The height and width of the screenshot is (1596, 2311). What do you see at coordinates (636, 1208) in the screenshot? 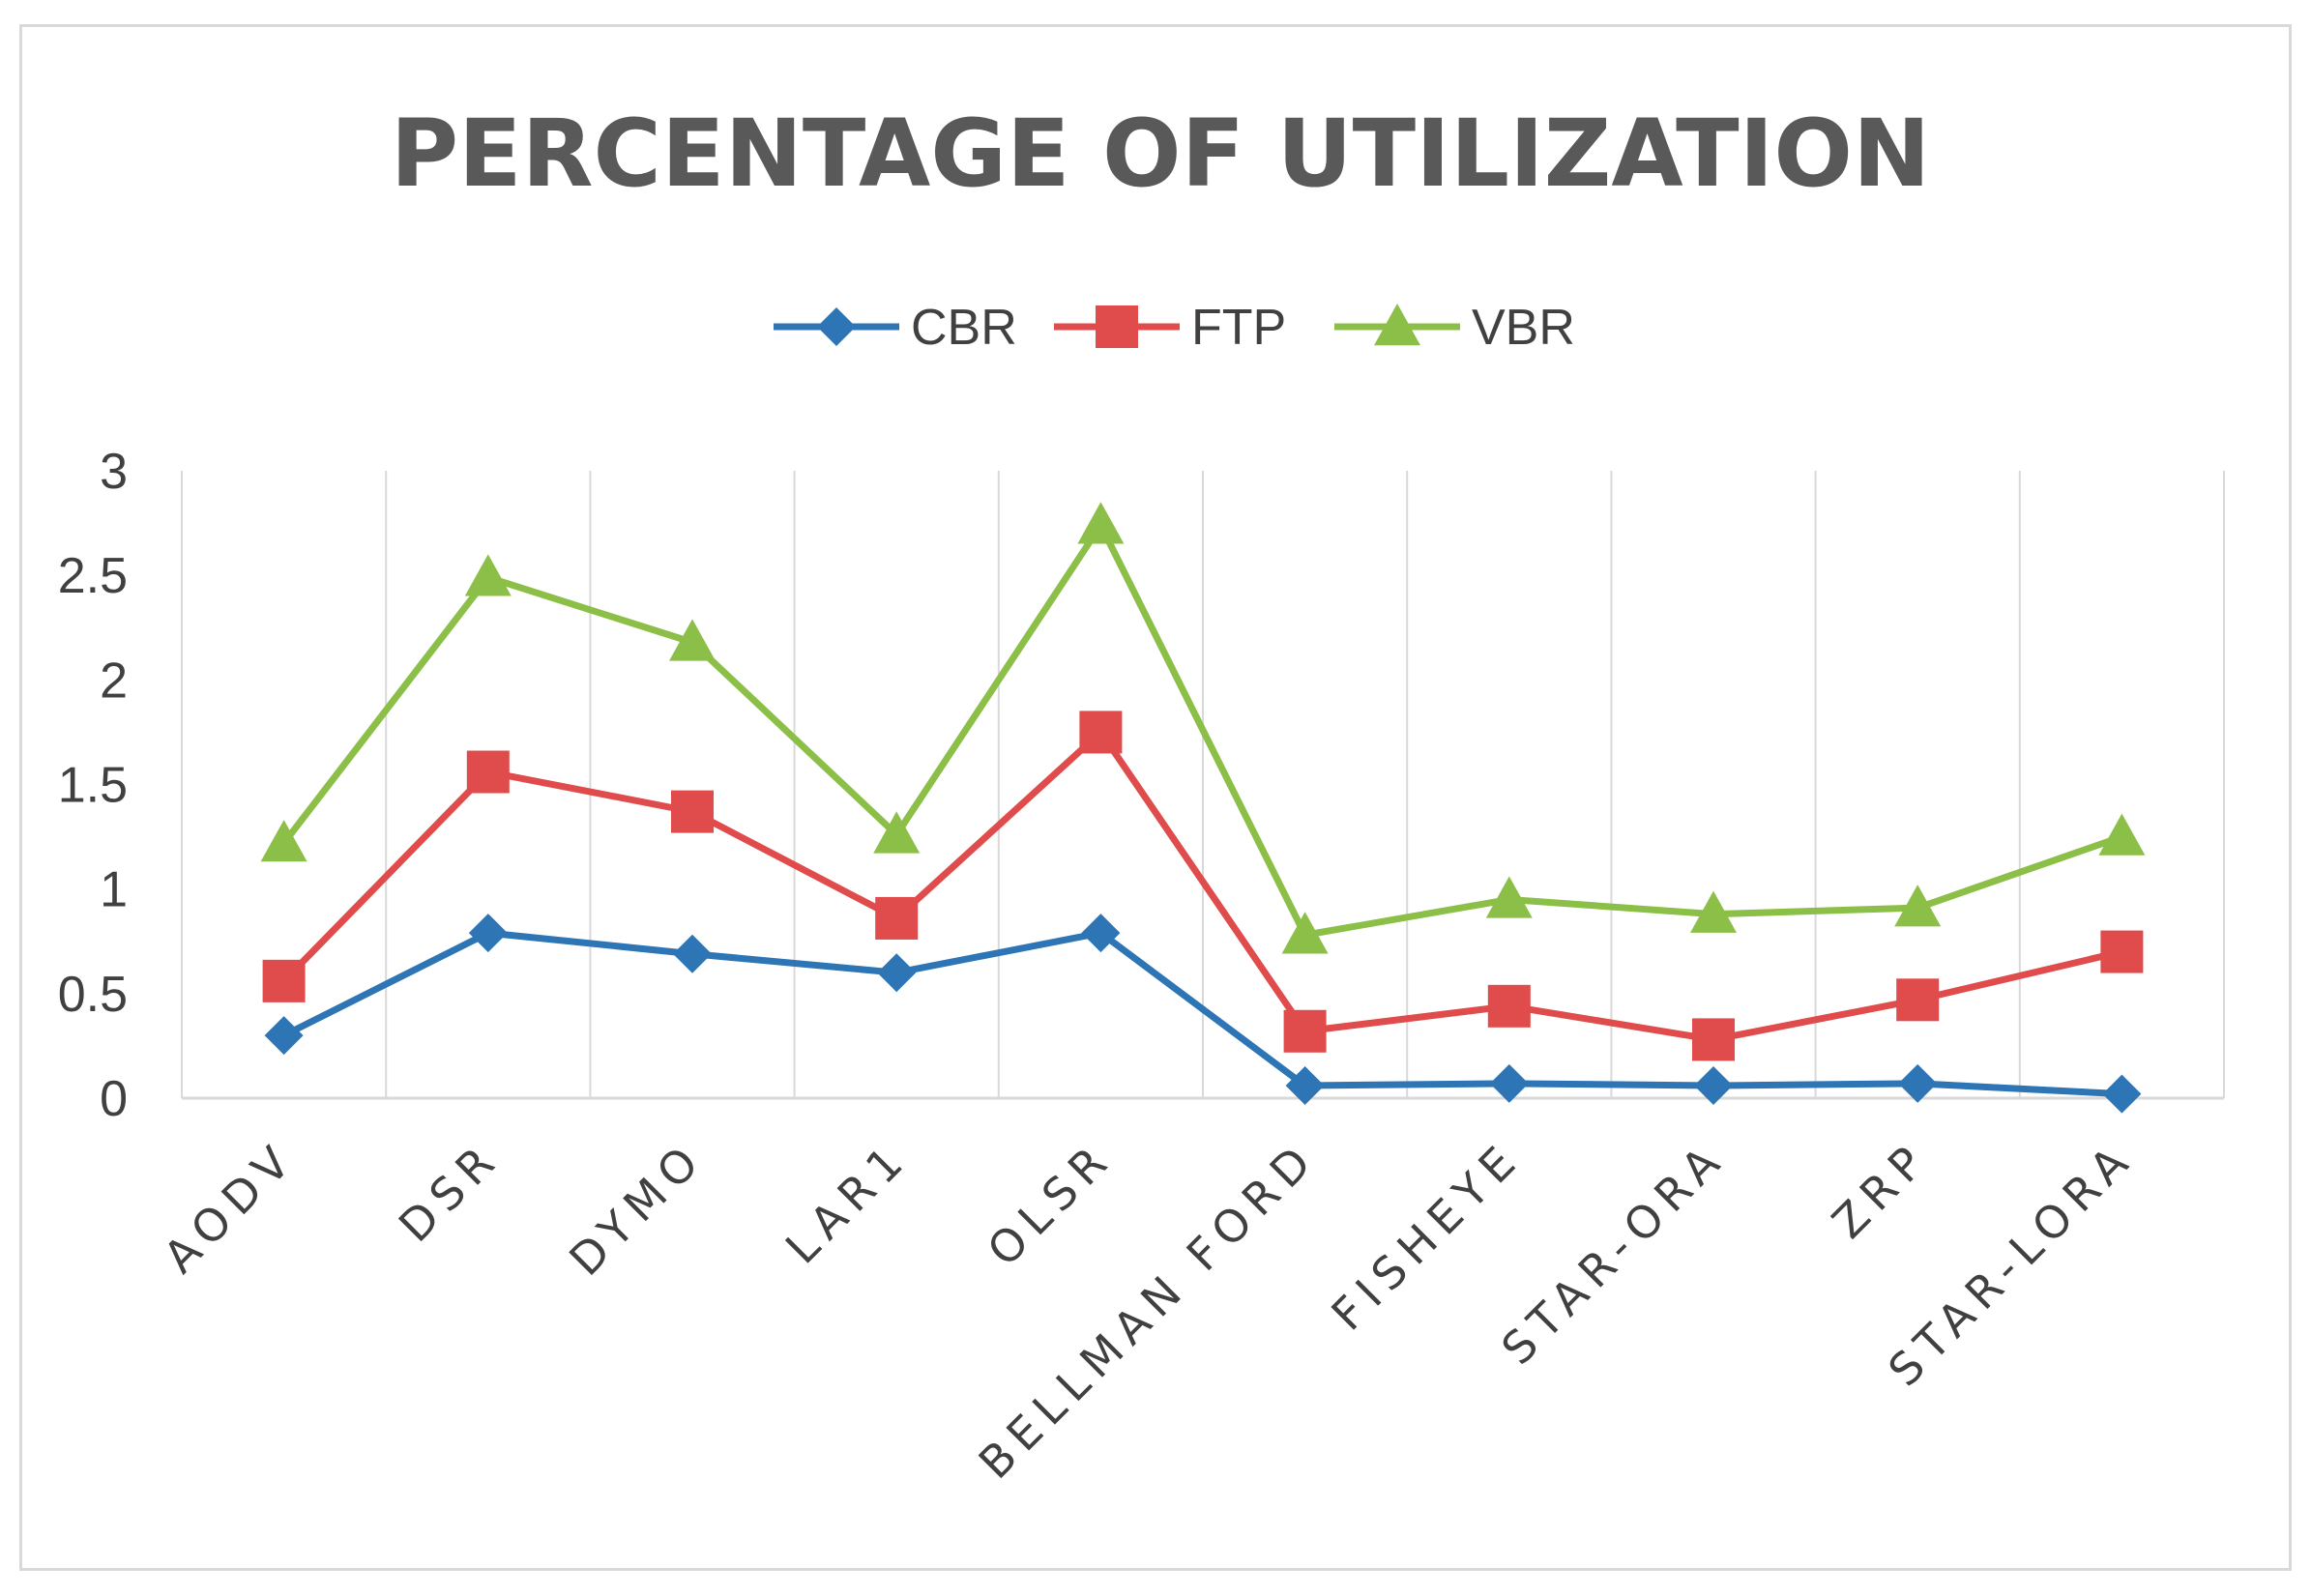
I see `x-tick-label: DYMO` at bounding box center [636, 1208].